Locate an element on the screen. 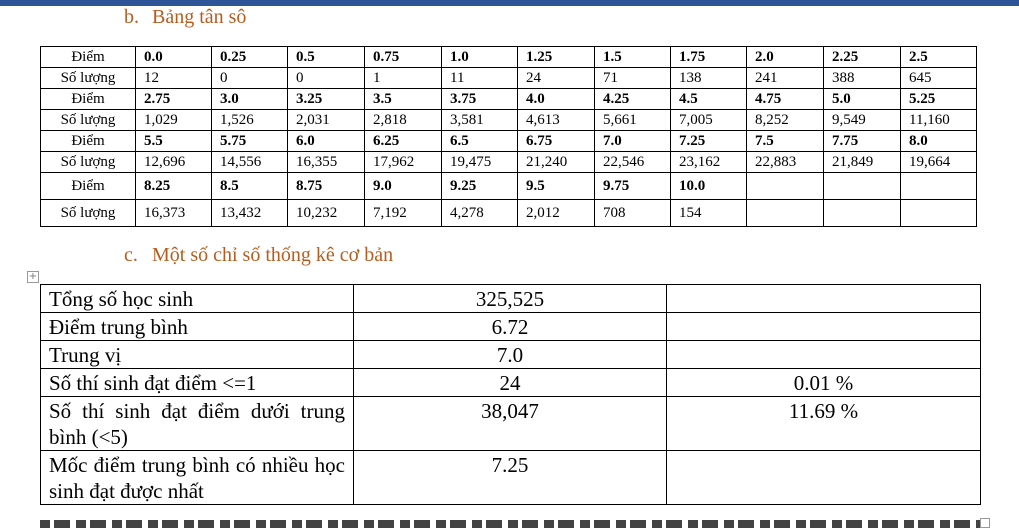  score-cell: 4.0 is located at coordinates (556, 99).